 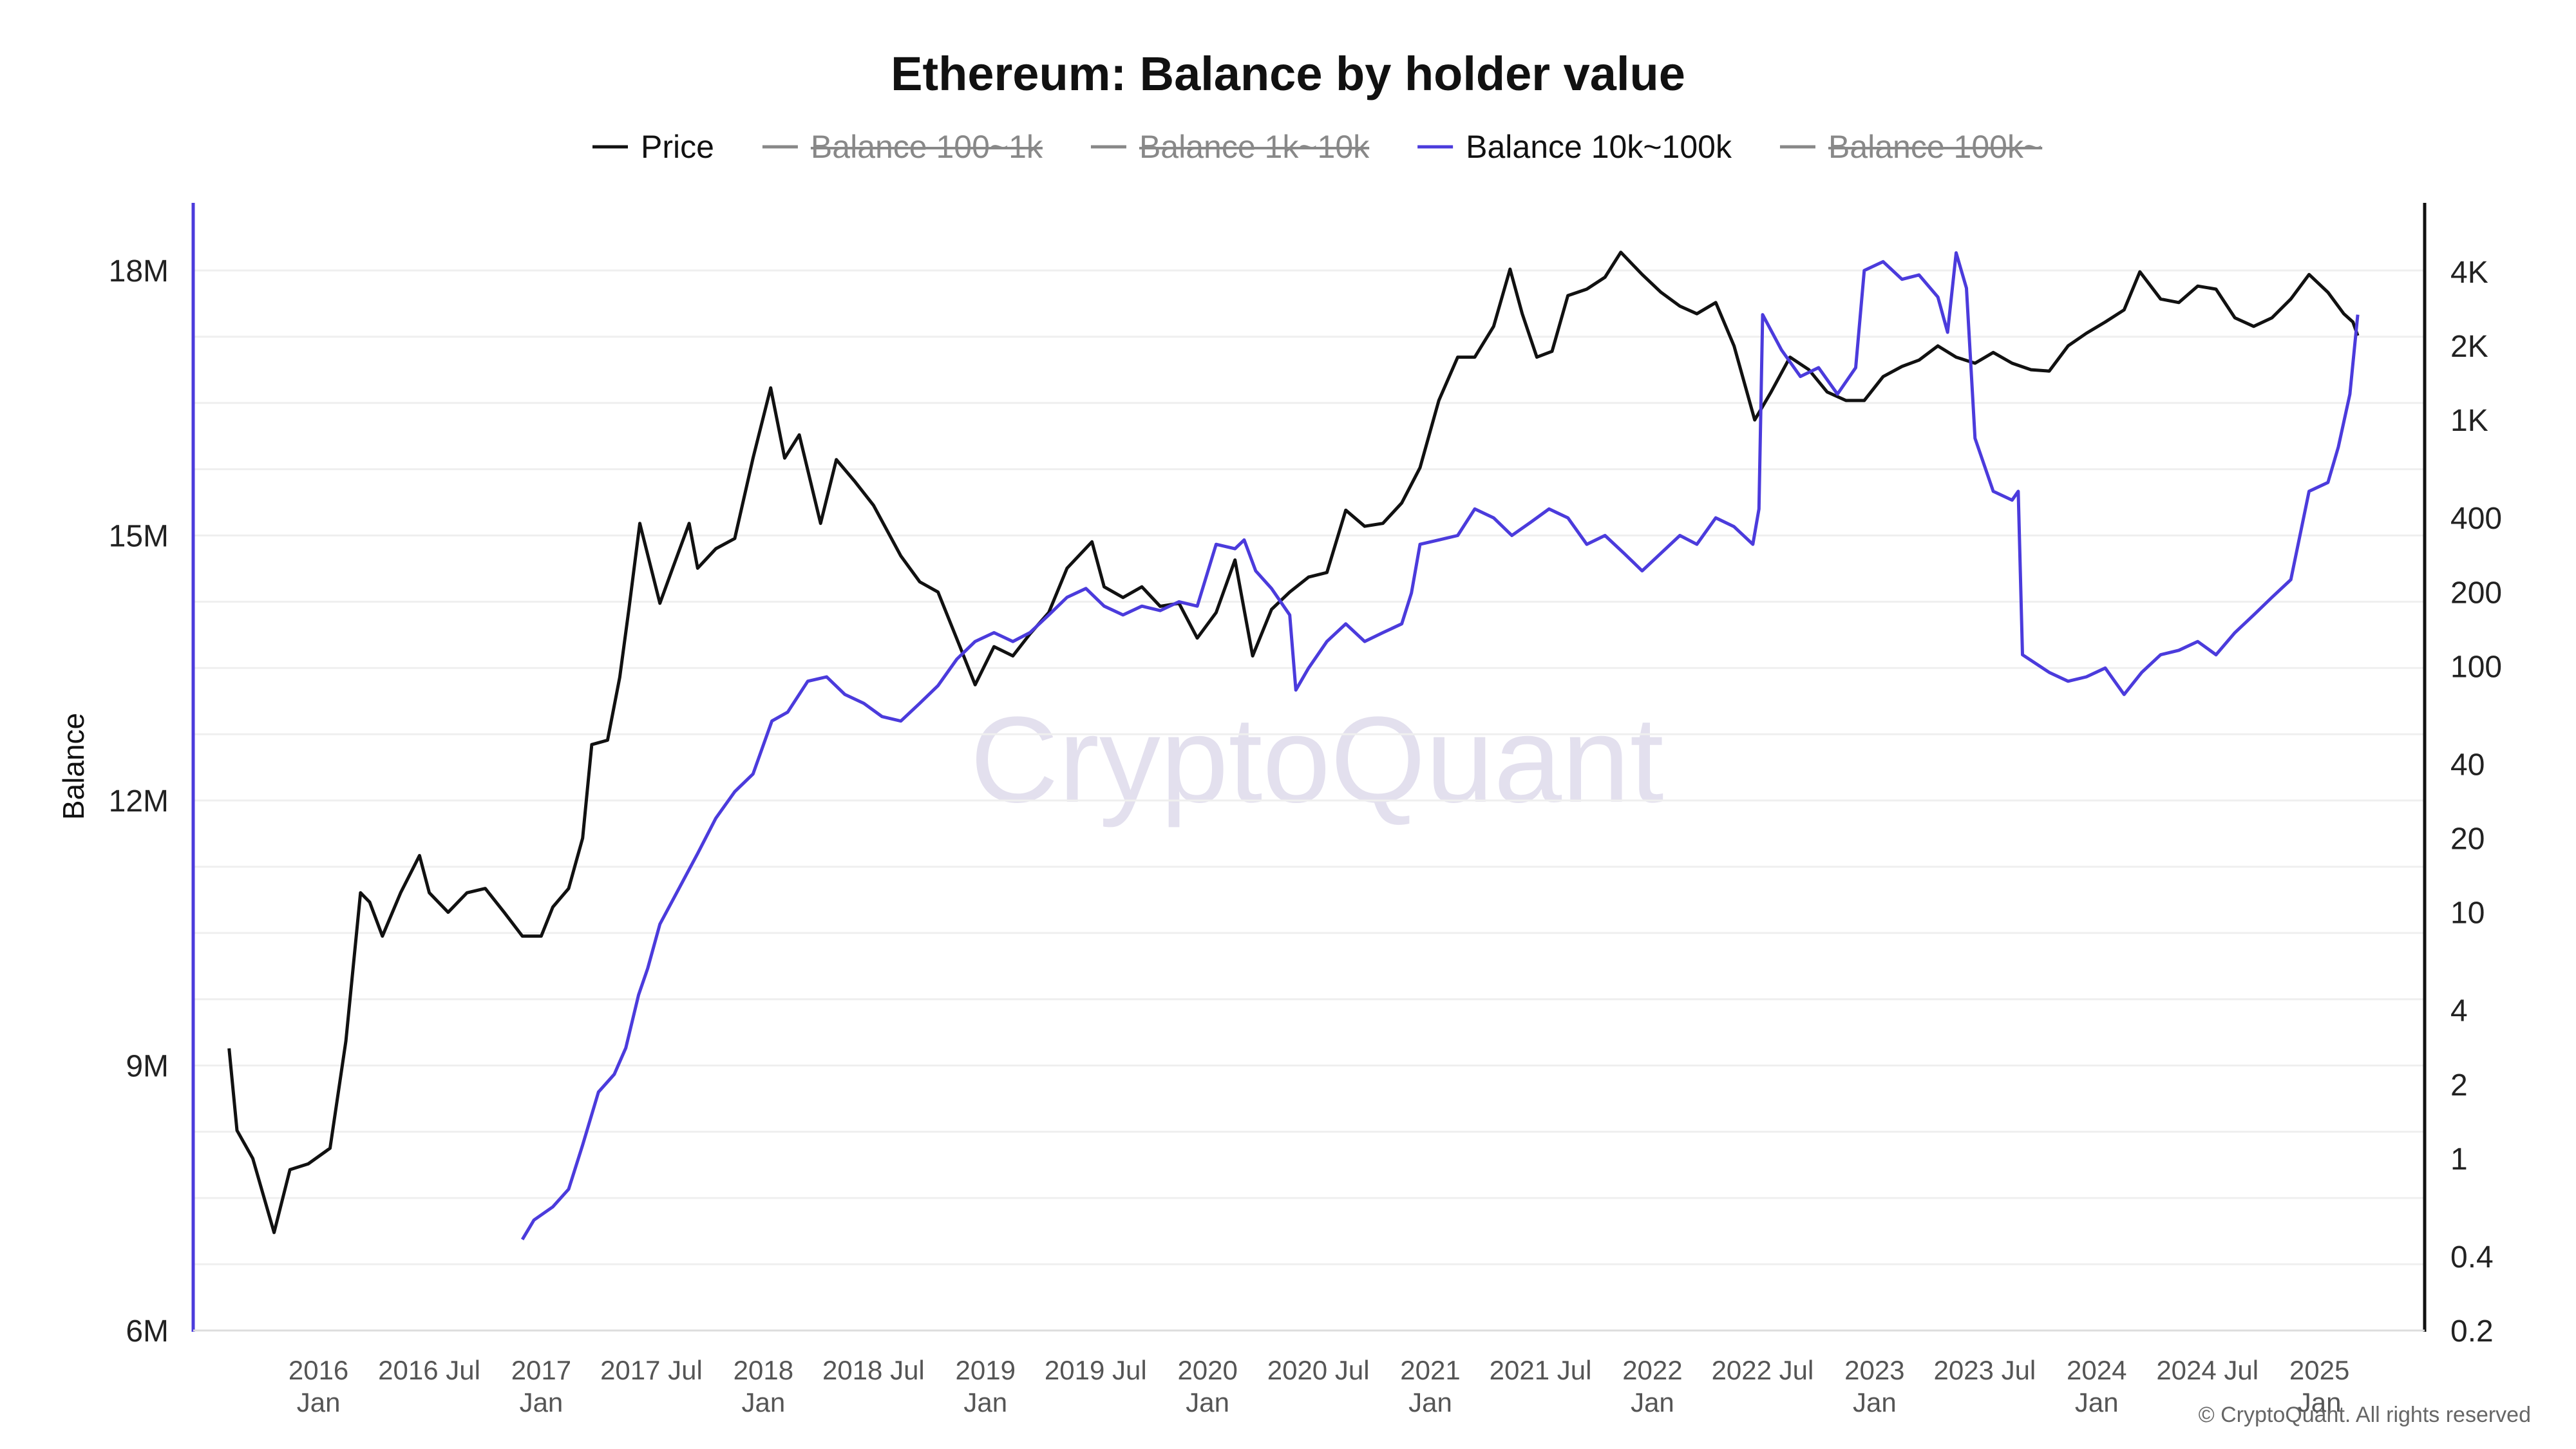 What do you see at coordinates (1317, 760) in the screenshot?
I see `watermark: CryptoQuant` at bounding box center [1317, 760].